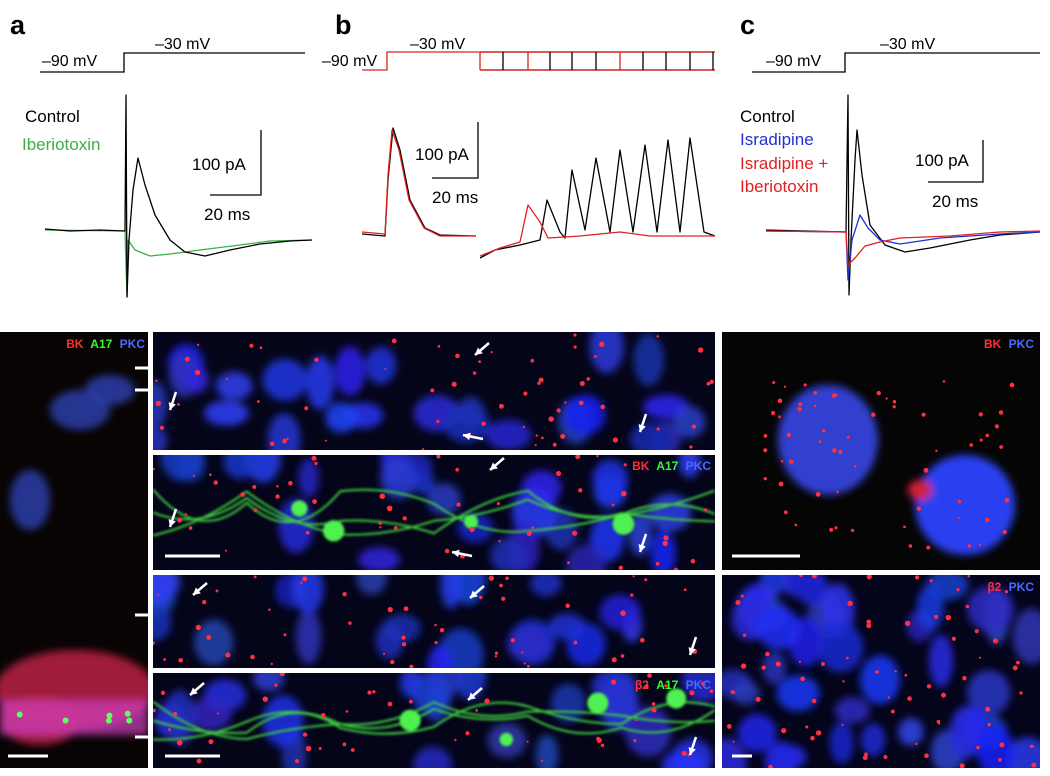 The image size is (1050, 776). Describe the element at coordinates (767, 116) in the screenshot. I see `legend-entry: Control` at that location.